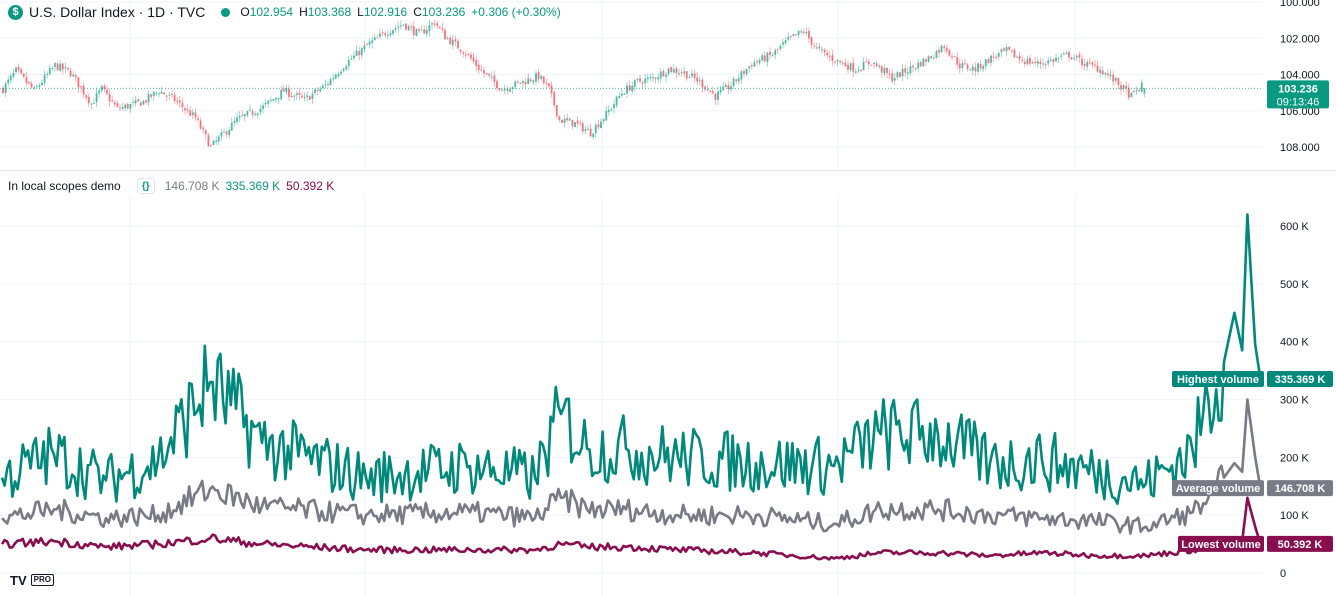 Image resolution: width=1336 pixels, height=596 pixels. Describe the element at coordinates (64, 186) in the screenshot. I see `indicator-name: In local scopes demo` at that location.